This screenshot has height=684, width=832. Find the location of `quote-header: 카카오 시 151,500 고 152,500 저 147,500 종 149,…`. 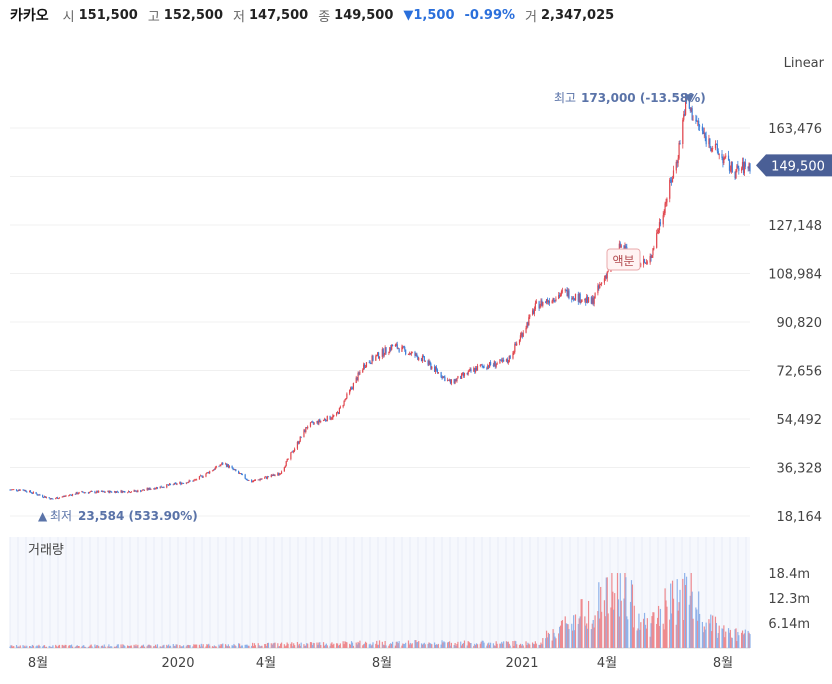

quote-header: 카카오 시 151,500 고 152,500 저 147,500 종 149,… is located at coordinates (317, 15).